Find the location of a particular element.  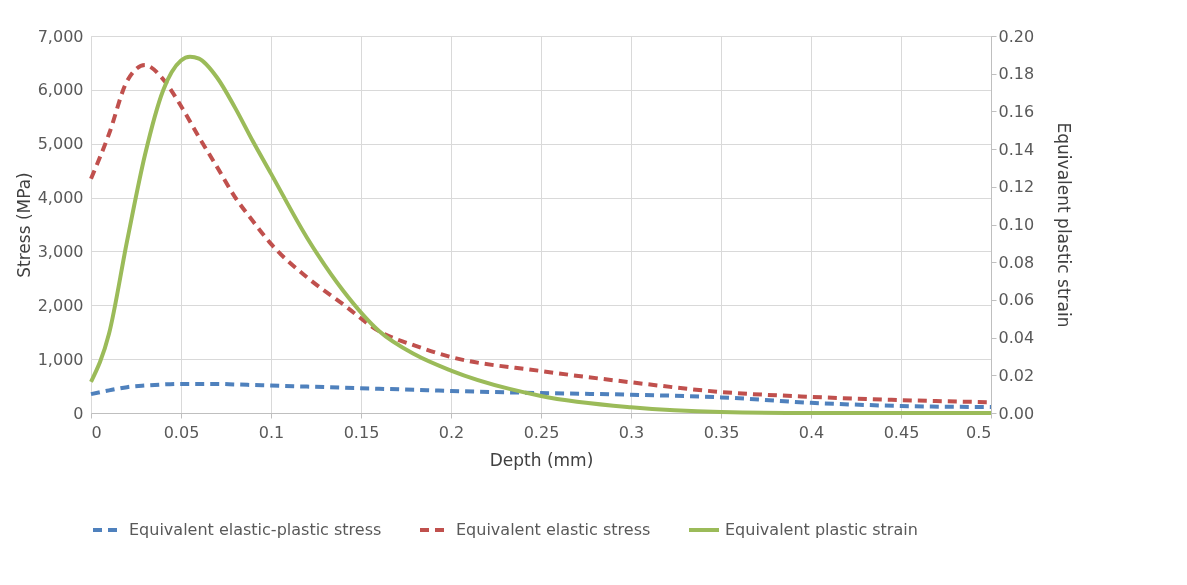

y2-tick-label: 0.06 is located at coordinates (1016, 300).